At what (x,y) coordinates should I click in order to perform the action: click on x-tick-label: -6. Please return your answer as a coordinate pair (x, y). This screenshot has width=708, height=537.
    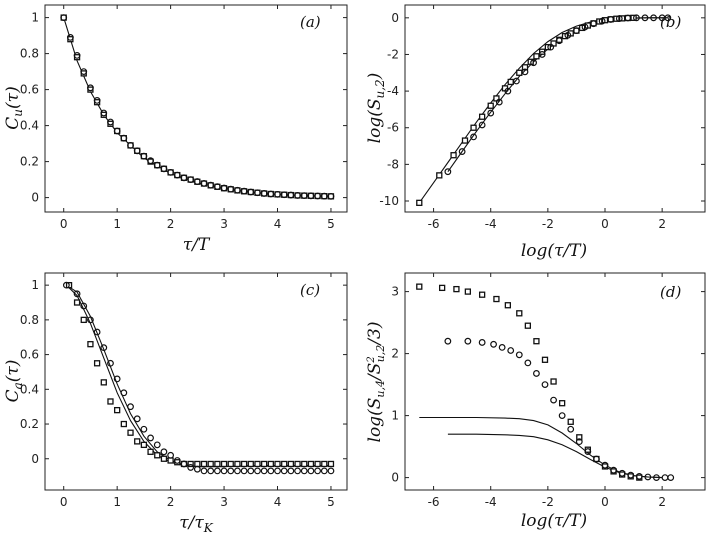
    Looking at the image, I should click on (434, 224).